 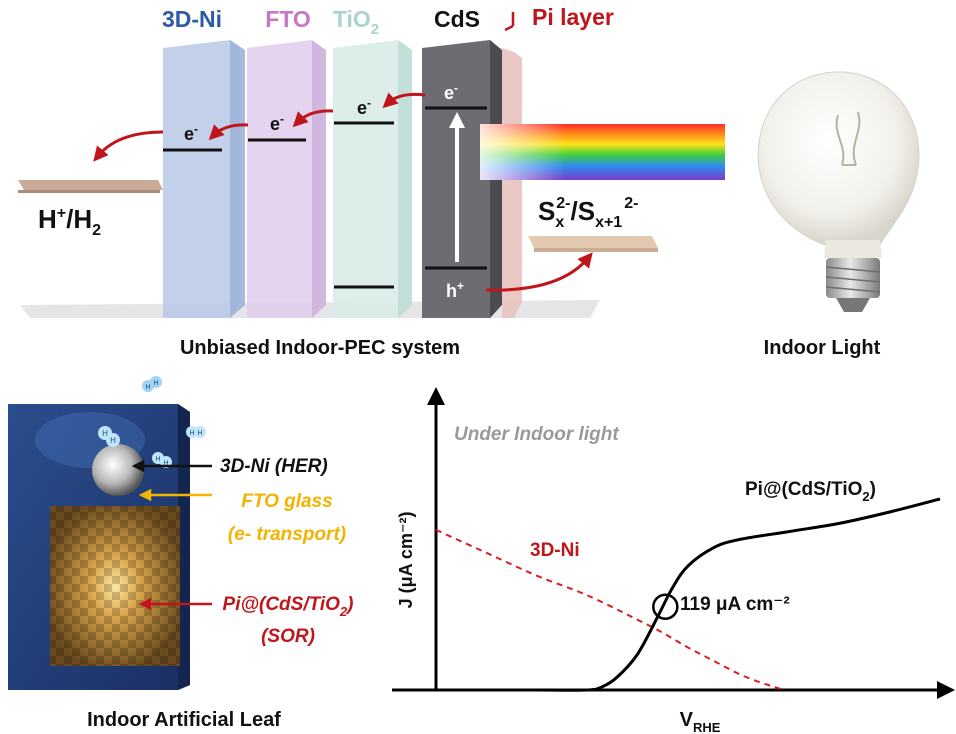 What do you see at coordinates (822, 348) in the screenshot?
I see `indoor-light-caption: Indoor Light` at bounding box center [822, 348].